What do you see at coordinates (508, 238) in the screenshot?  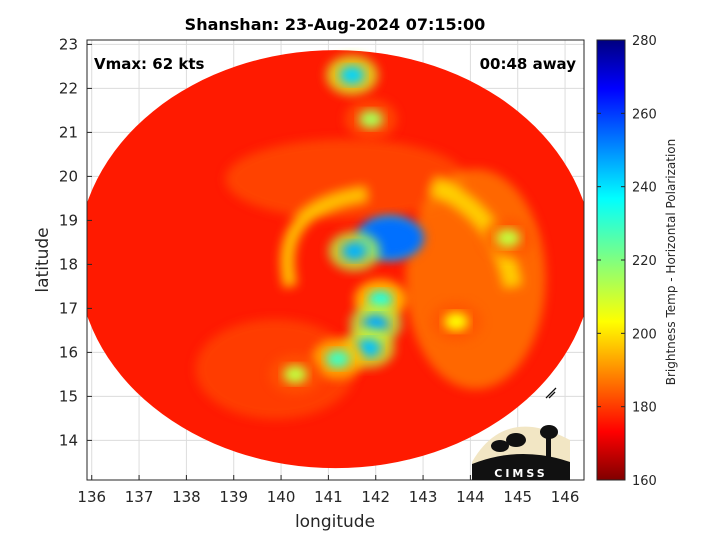 I see `feature-east-band` at bounding box center [508, 238].